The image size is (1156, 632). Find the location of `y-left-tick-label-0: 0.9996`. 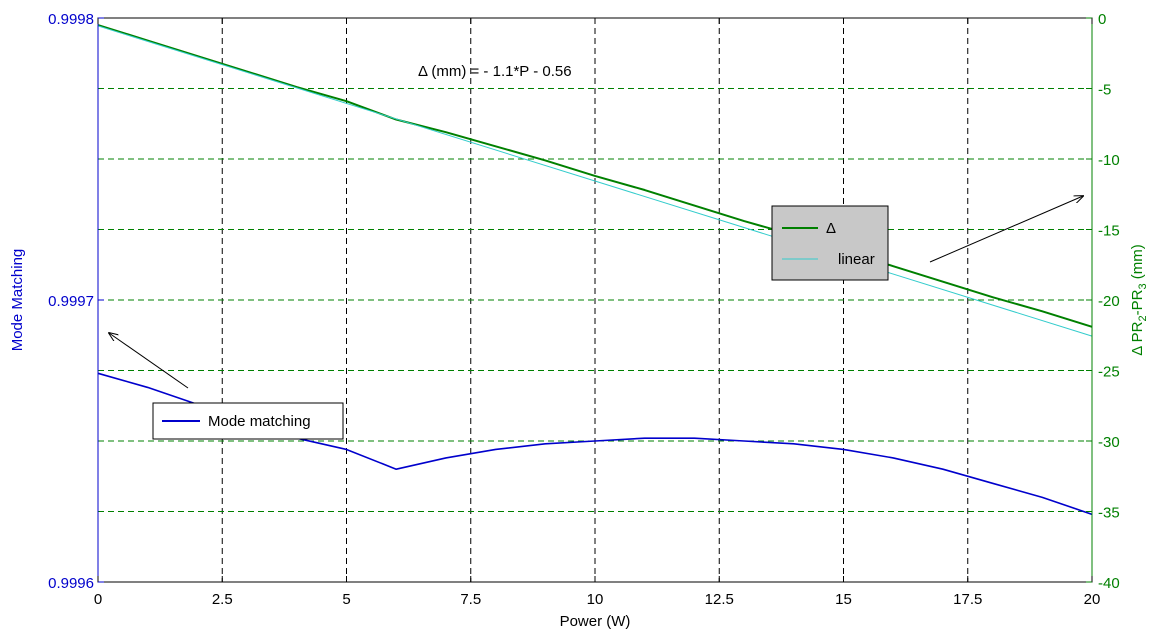

y-left-tick-label-0: 0.9996 is located at coordinates (71, 583).